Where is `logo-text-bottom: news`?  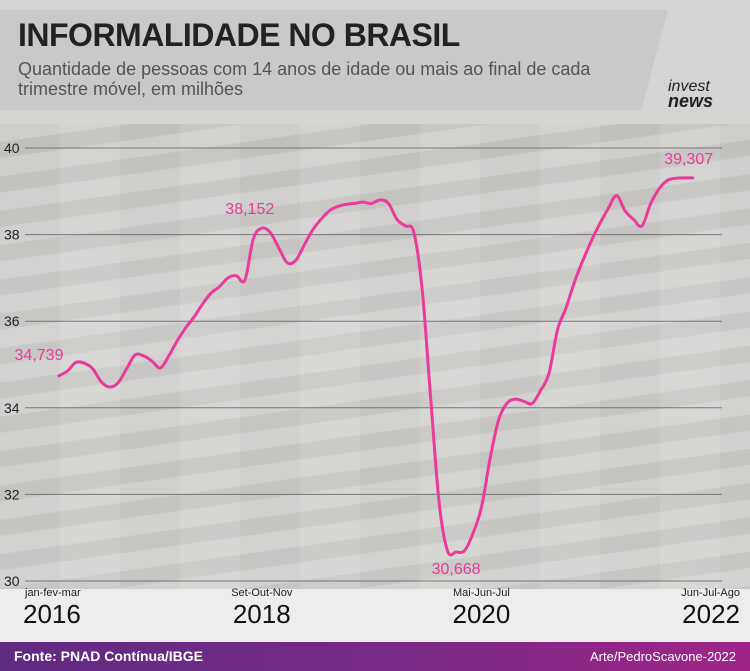 logo-text-bottom: news is located at coordinates (691, 101).